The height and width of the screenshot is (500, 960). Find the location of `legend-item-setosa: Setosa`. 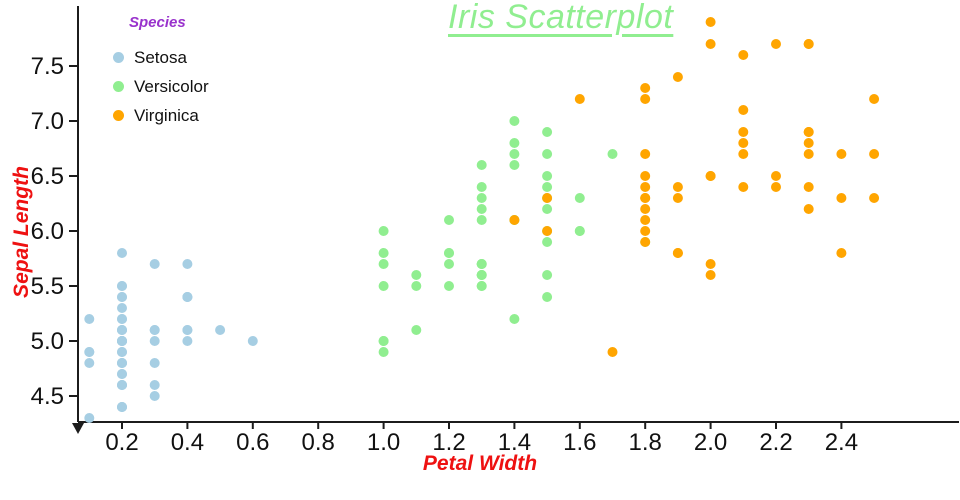

legend-item-setosa: Setosa is located at coordinates (161, 57).